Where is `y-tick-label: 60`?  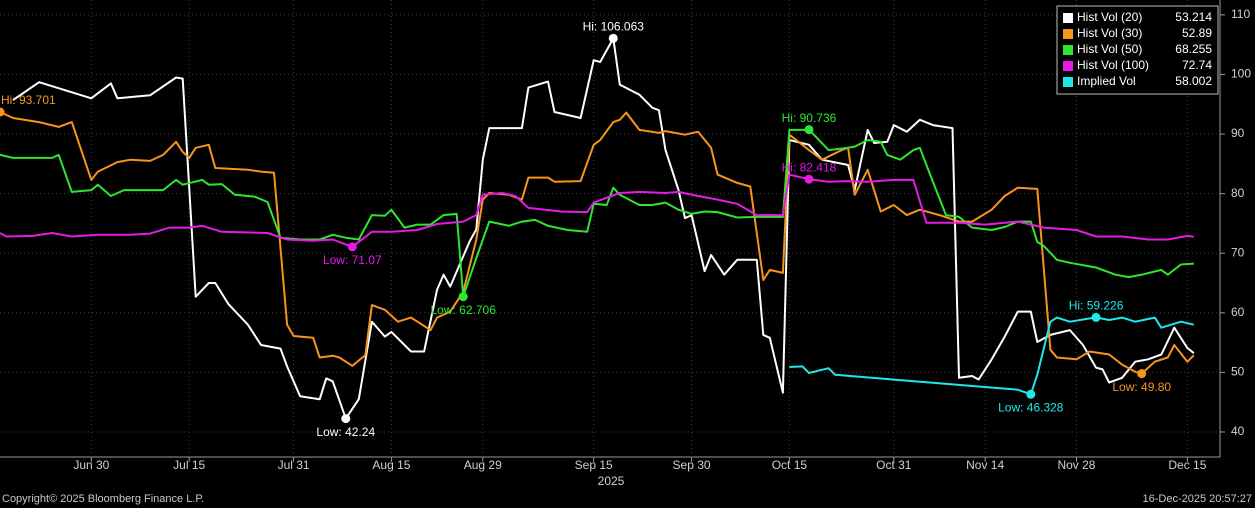
y-tick-label: 60 is located at coordinates (1238, 312).